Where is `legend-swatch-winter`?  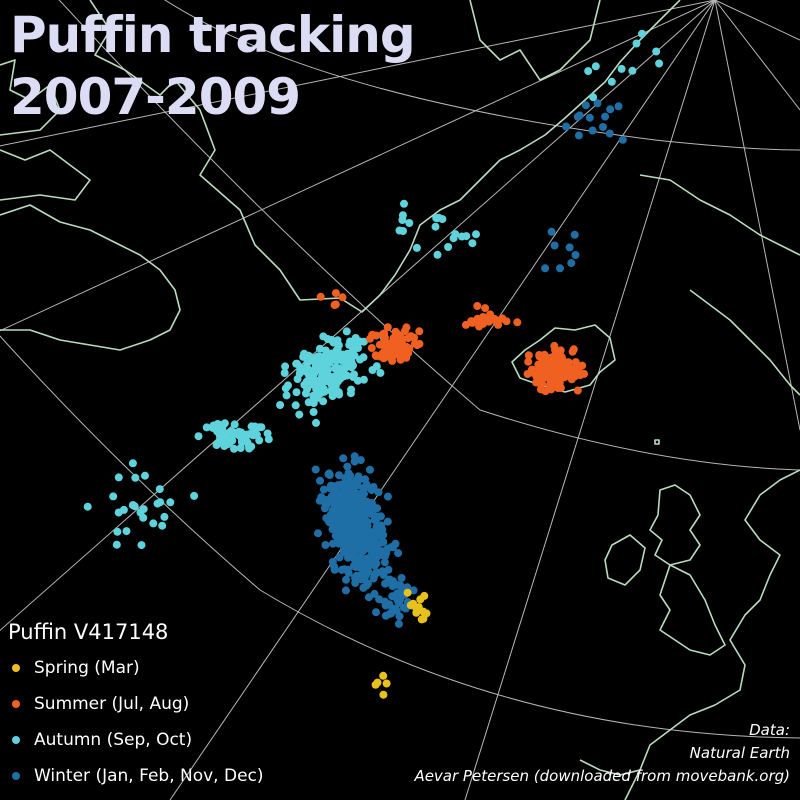 legend-swatch-winter is located at coordinates (16, 776).